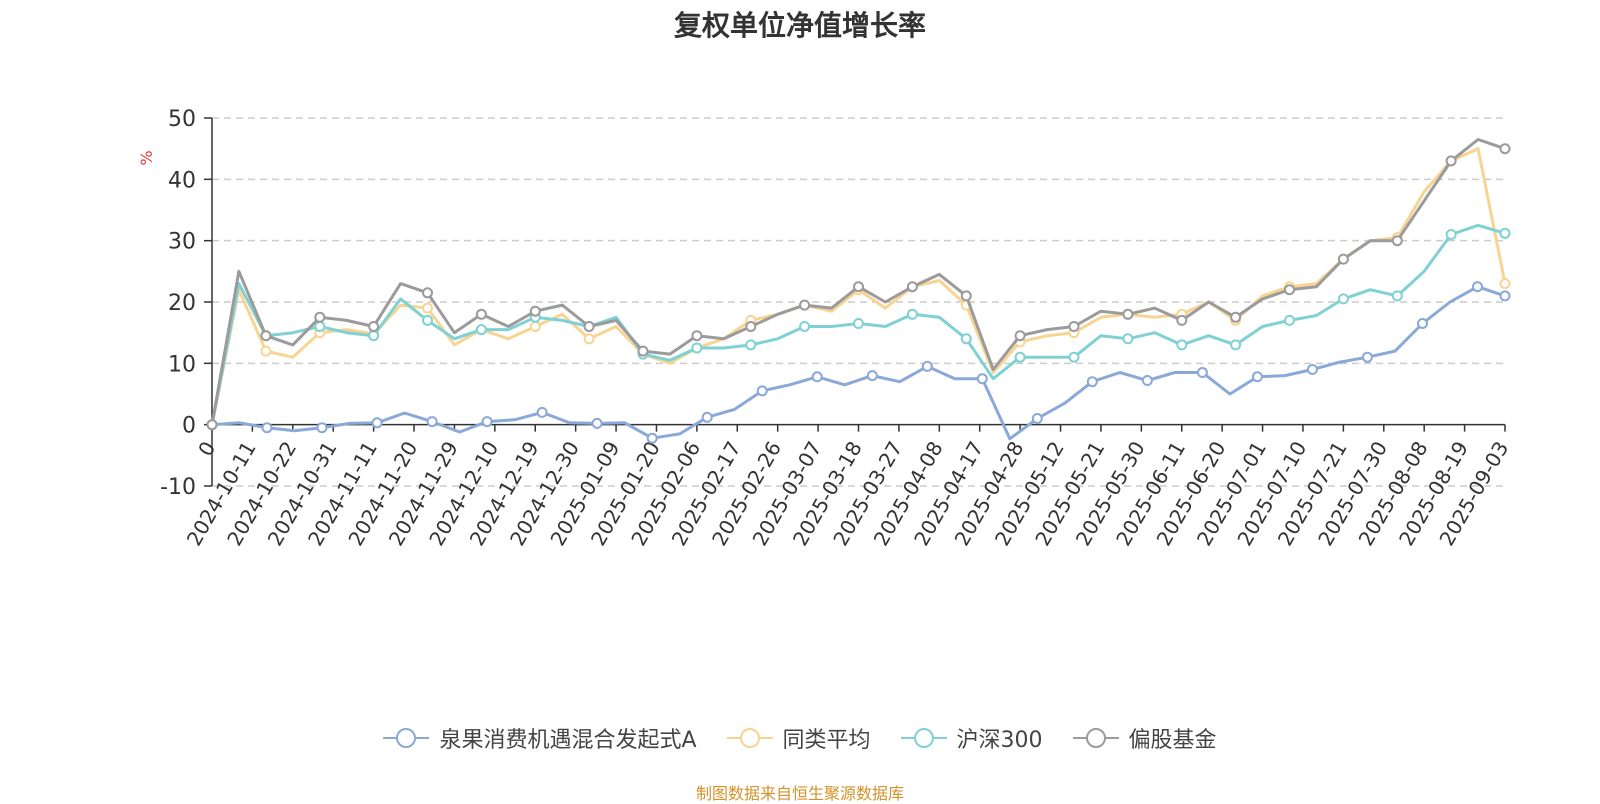  What do you see at coordinates (182, 242) in the screenshot?
I see `y-tick-label: 30` at bounding box center [182, 242].